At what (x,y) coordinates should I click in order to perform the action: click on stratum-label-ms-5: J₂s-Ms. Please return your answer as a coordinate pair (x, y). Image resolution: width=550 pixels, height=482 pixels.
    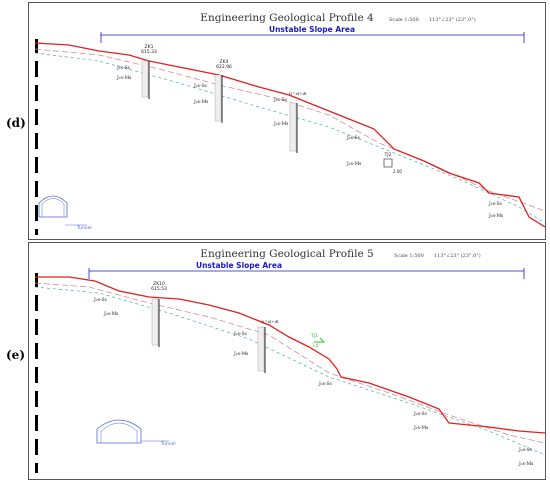
    Looking at the image, I should click on (496, 216).